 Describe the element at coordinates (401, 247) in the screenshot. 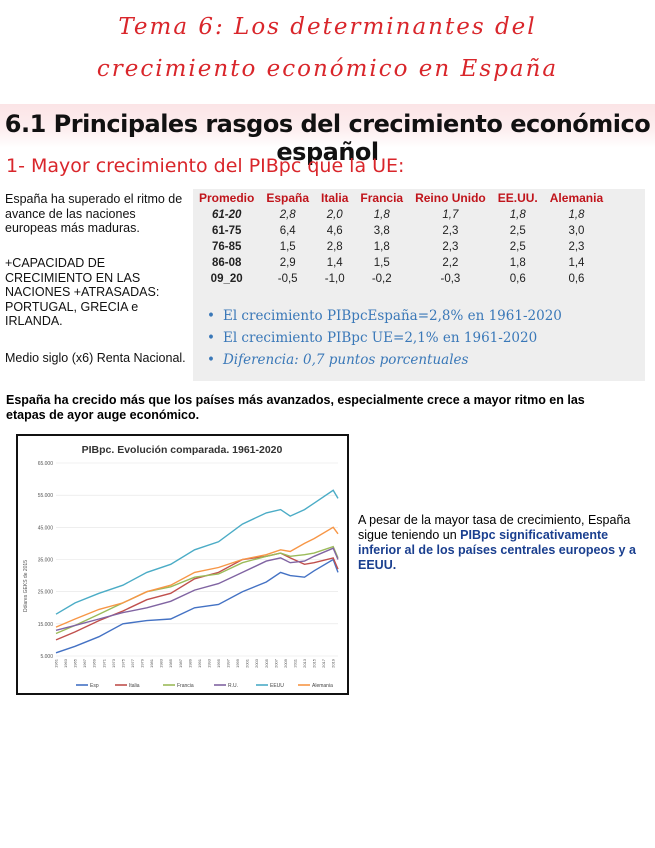

I see `table-row: 76-85 1,5 2,8 1,8 2,3 2,5 2,3` at that location.